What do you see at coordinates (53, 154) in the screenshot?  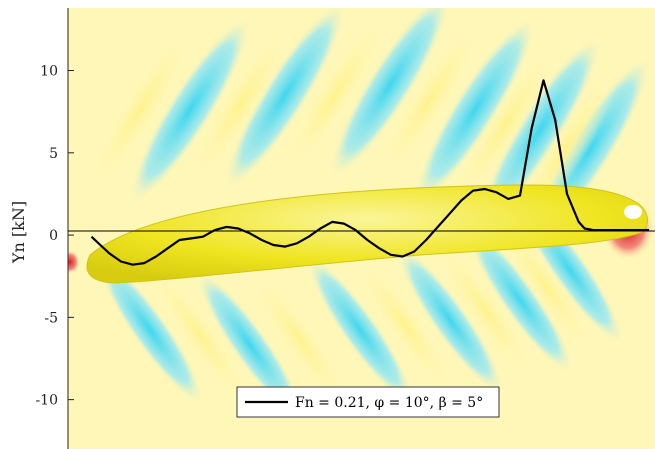 I see `y-tick-label: 5` at bounding box center [53, 154].